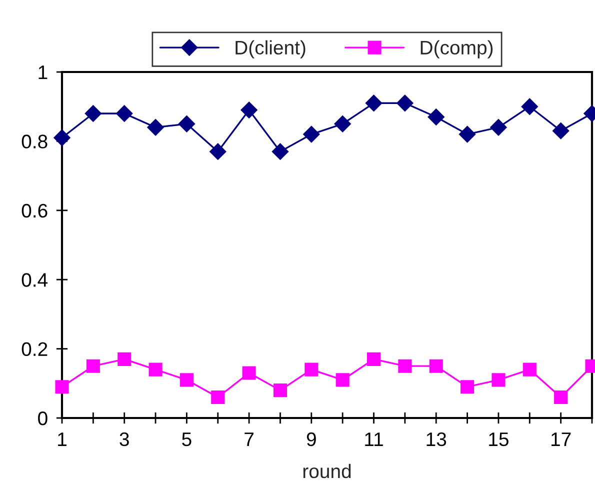 The width and height of the screenshot is (595, 492). Describe the element at coordinates (561, 439) in the screenshot. I see `x-tick-label: 17` at that location.